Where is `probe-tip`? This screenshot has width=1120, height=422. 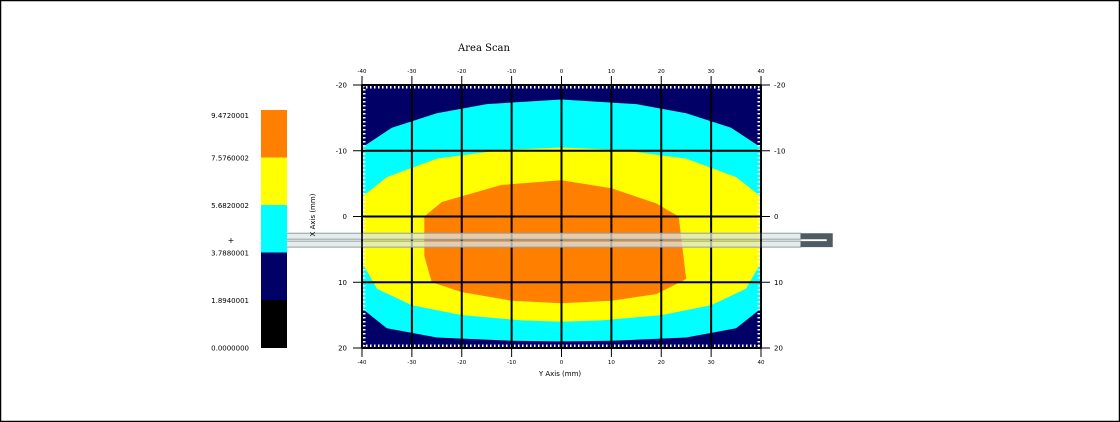
probe-tip is located at coordinates (816, 240).